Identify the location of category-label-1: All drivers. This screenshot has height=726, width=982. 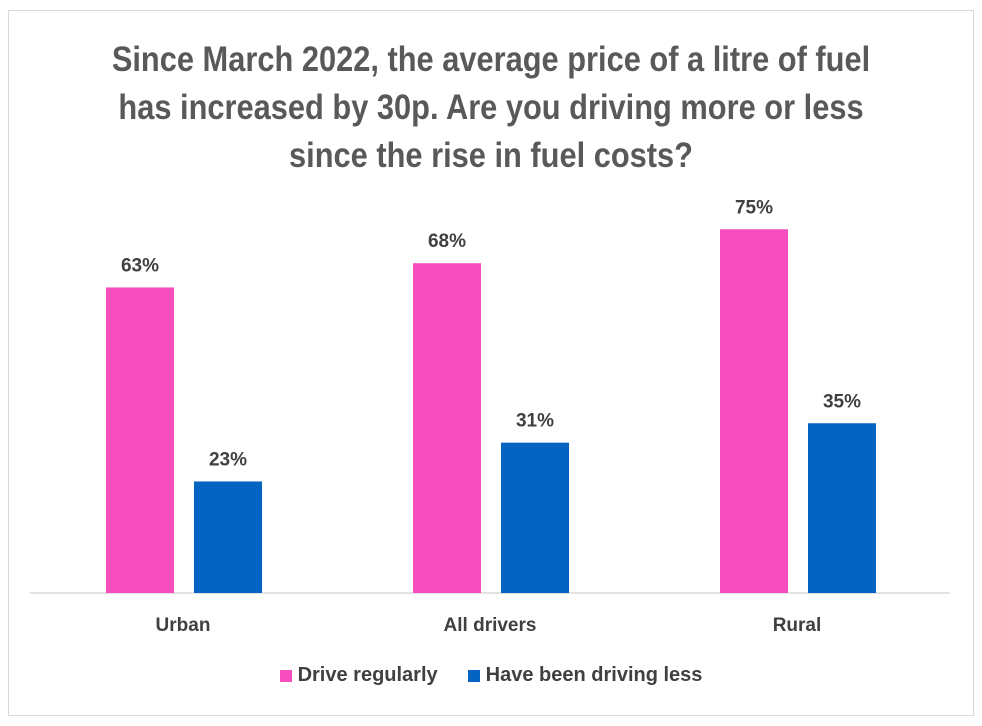
(490, 625).